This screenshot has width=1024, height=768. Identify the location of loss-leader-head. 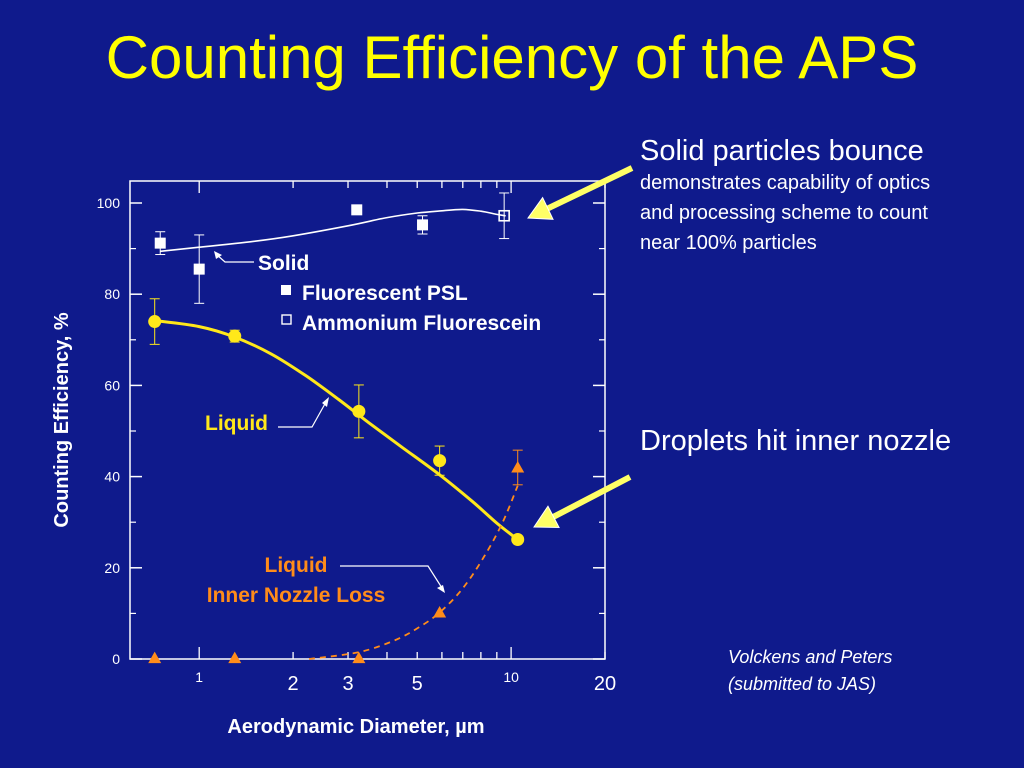
(441, 589).